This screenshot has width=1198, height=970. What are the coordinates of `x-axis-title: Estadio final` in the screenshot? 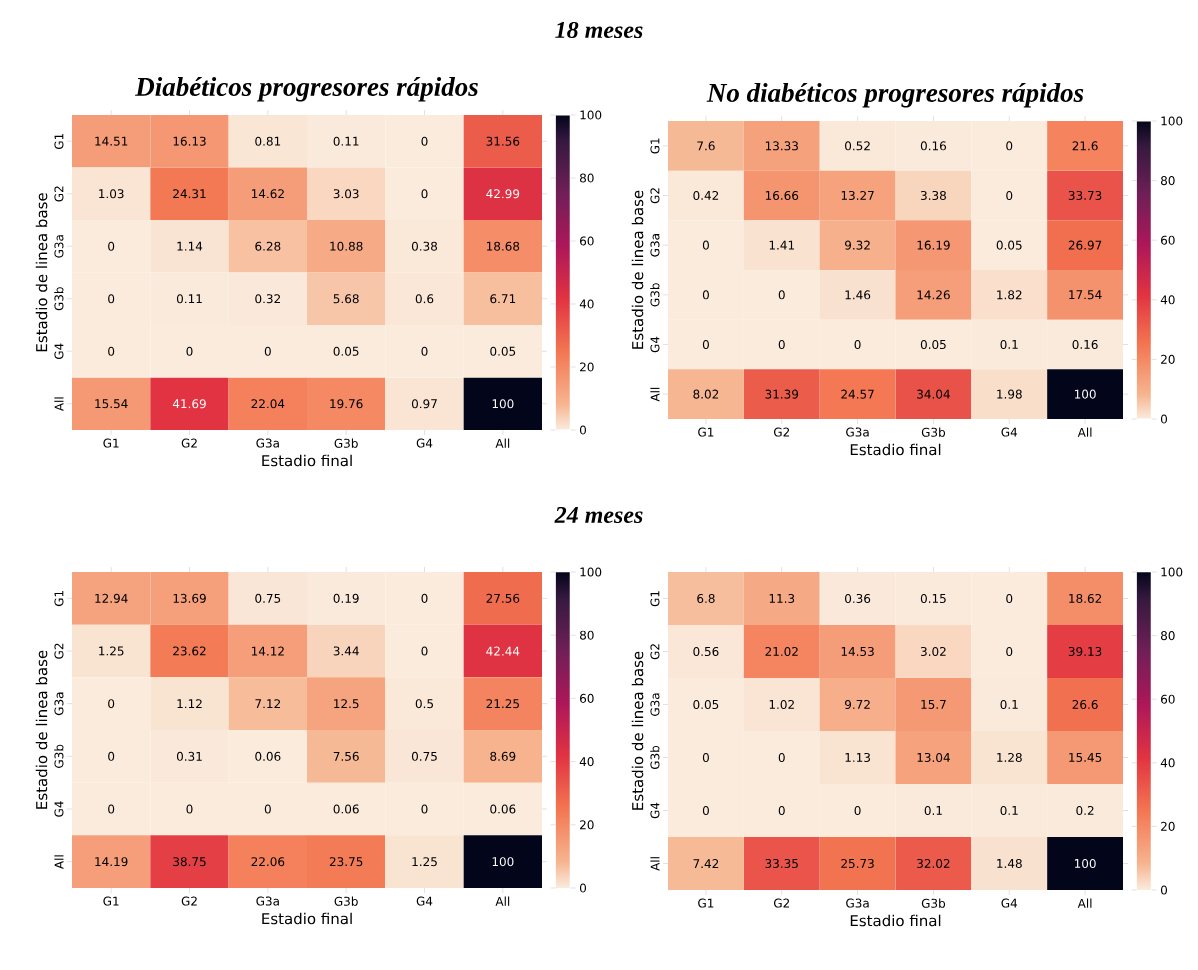 It's located at (307, 918).